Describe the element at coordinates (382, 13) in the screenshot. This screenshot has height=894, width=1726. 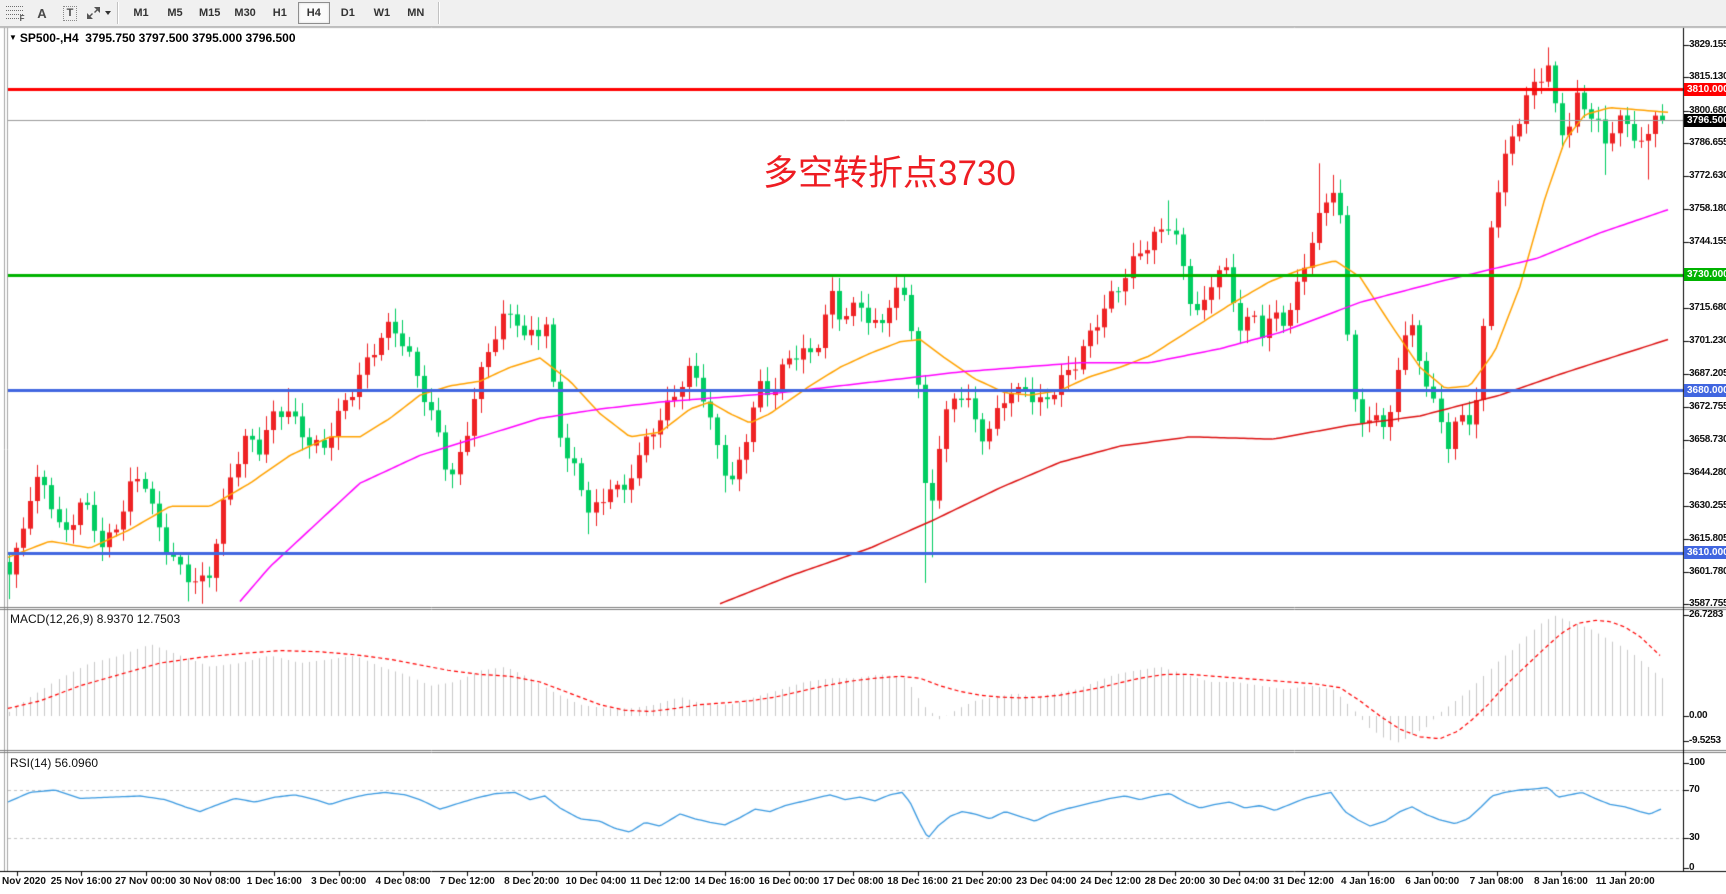
I see `timeframe-button-w1: W1` at that location.